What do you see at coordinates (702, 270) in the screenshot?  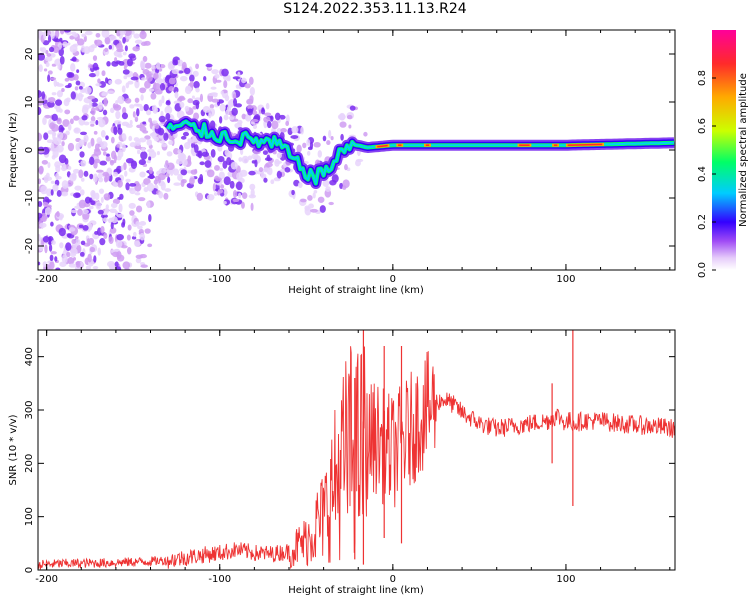 I see `colorbar-tick-label: 0.0` at bounding box center [702, 270].